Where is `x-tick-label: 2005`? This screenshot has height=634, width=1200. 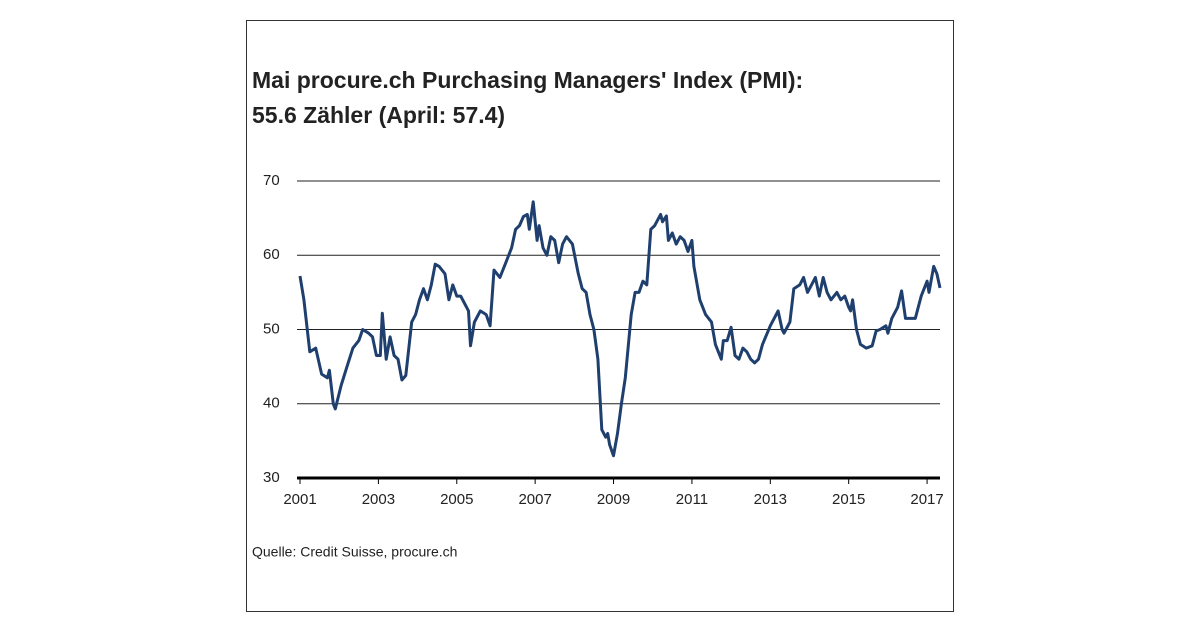
x-tick-label: 2005 is located at coordinates (456, 499).